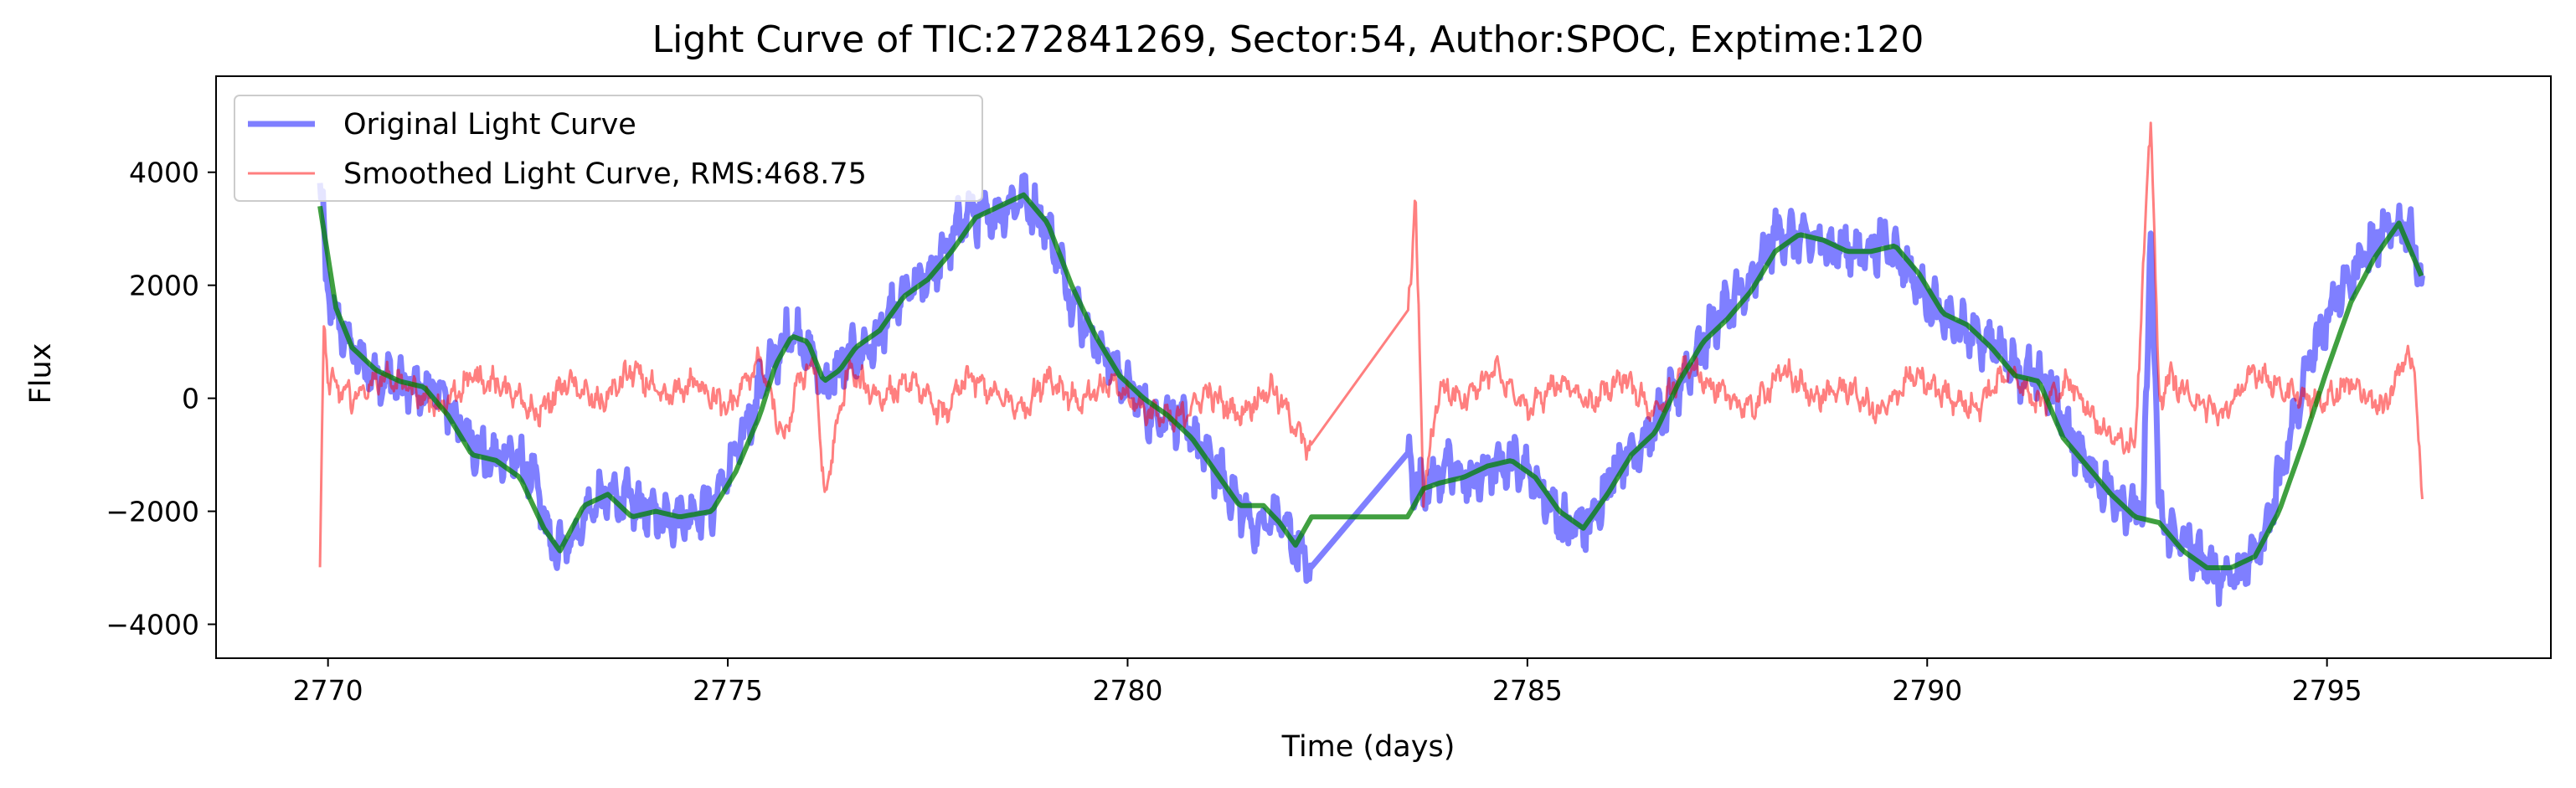 Image resolution: width=2576 pixels, height=788 pixels. I want to click on legend-box, so click(608, 148).